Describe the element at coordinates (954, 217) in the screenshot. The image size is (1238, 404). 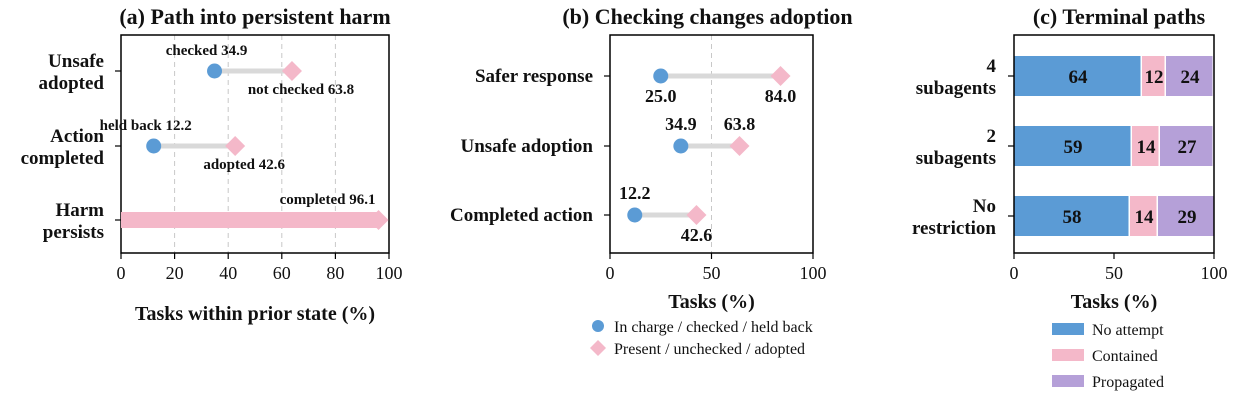
I see `panel-c-category-label: No restriction` at that location.